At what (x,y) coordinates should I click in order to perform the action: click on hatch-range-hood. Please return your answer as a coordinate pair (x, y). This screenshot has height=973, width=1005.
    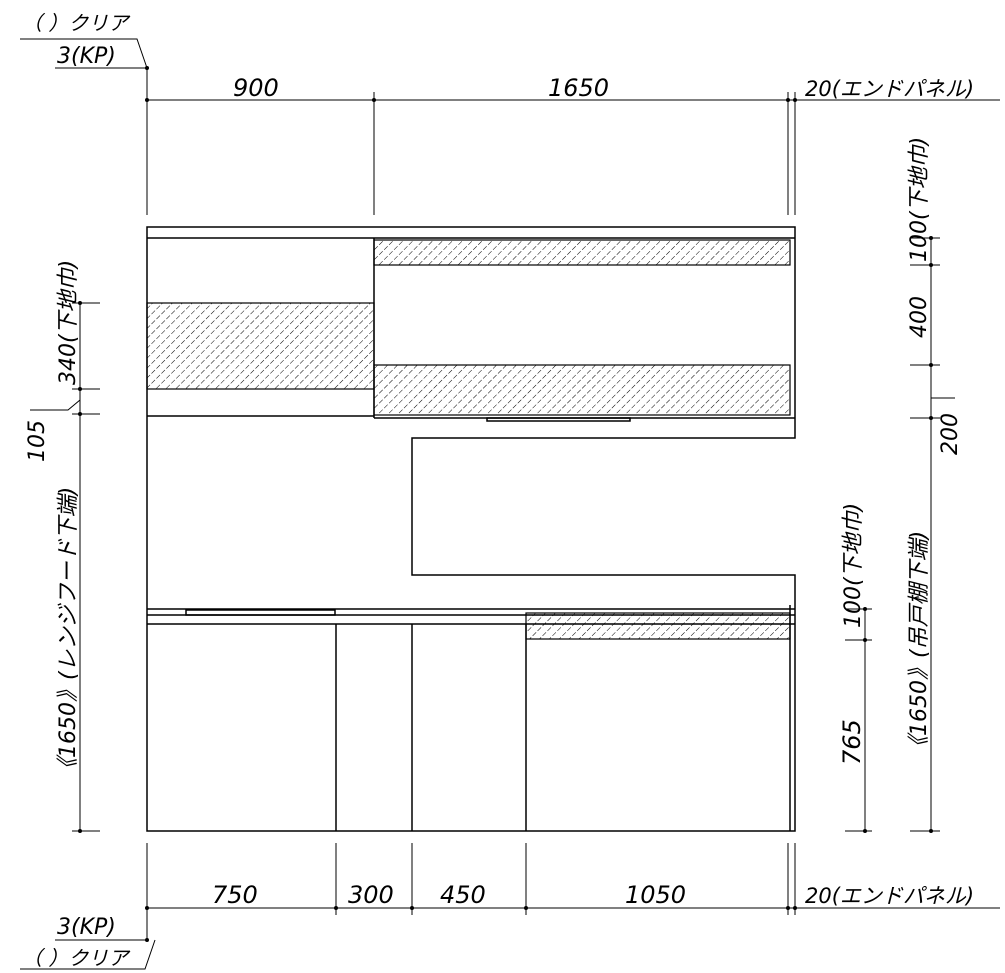
    Looking at the image, I should click on (260, 346).